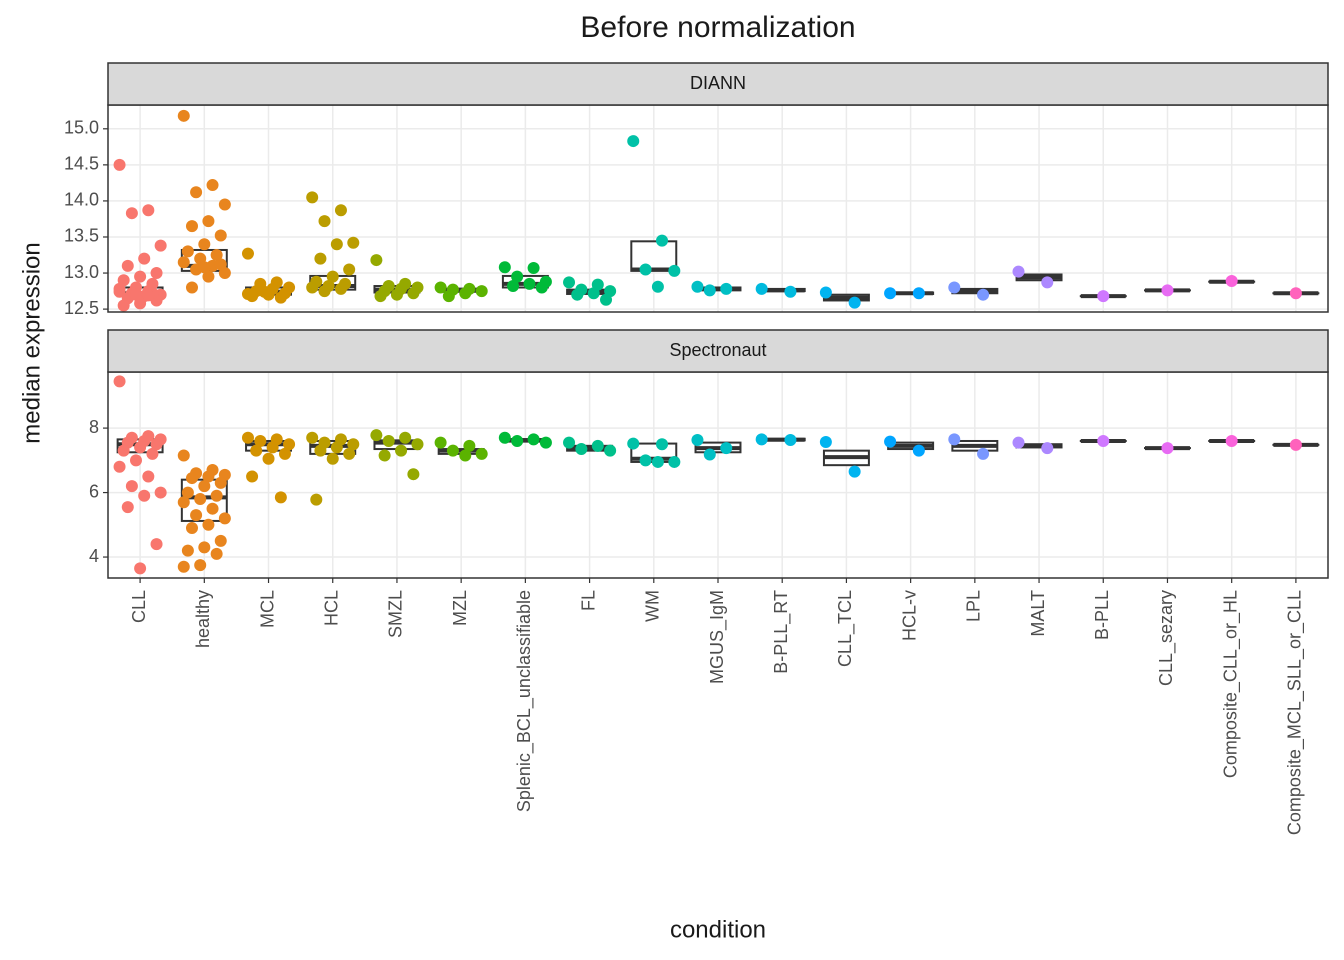 Image resolution: width=1344 pixels, height=960 pixels. Describe the element at coordinates (1038, 613) in the screenshot. I see `x-tick-label: MALT` at that location.